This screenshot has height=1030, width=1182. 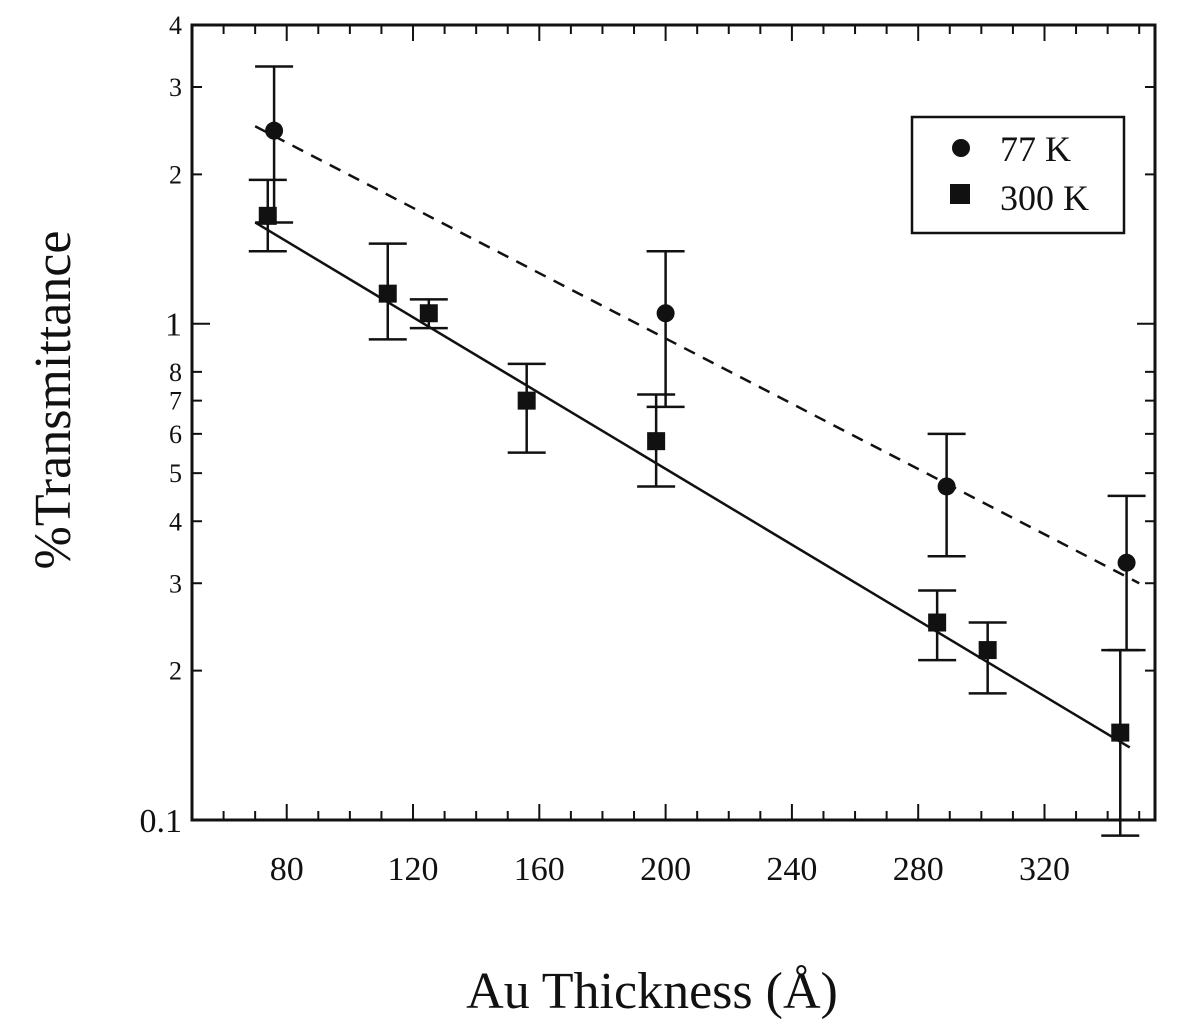 I want to click on legend-marker-77k, so click(x=961, y=148).